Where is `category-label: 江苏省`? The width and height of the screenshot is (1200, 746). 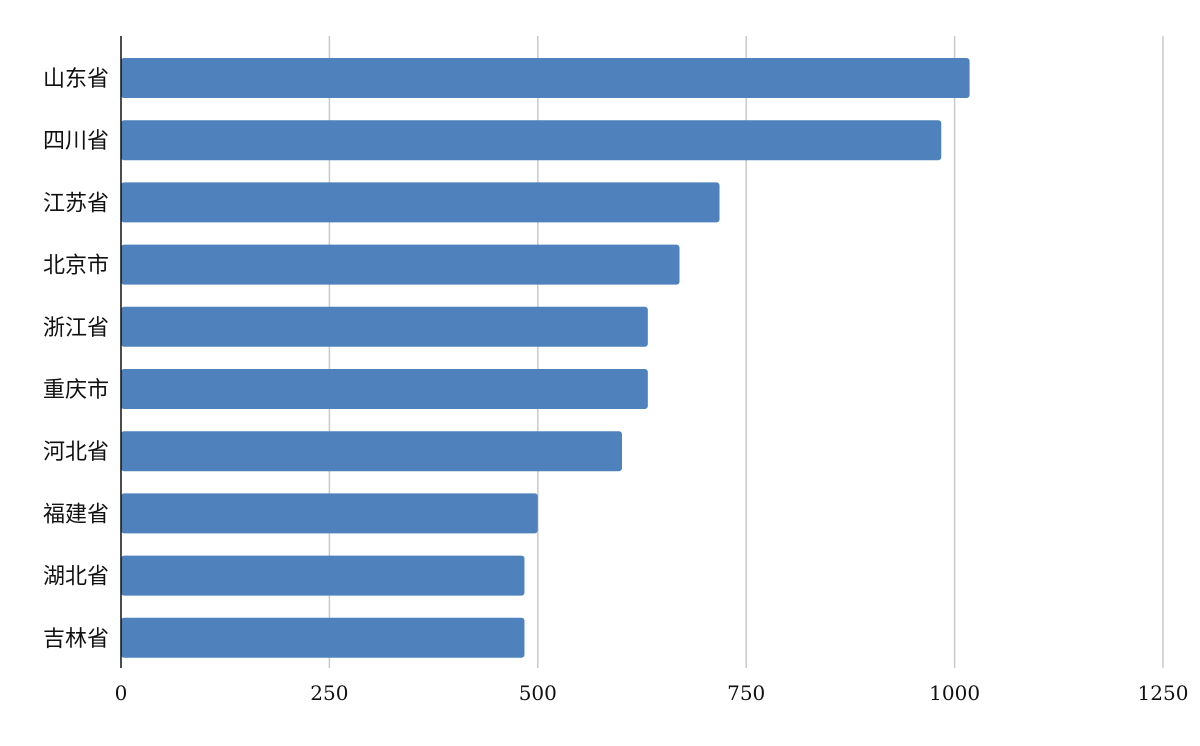
category-label: 江苏省 is located at coordinates (76, 203).